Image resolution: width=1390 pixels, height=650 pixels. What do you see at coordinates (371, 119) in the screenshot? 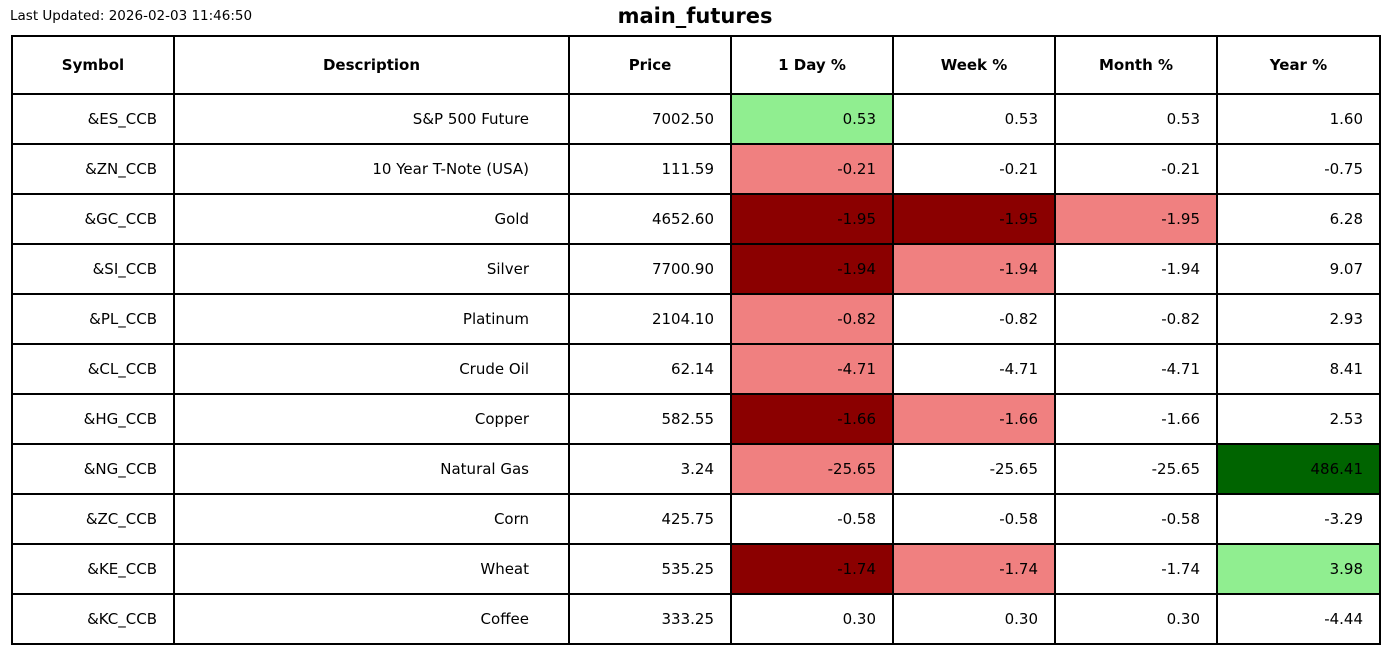
I see `description-cell: S&P 500 Future` at bounding box center [371, 119].